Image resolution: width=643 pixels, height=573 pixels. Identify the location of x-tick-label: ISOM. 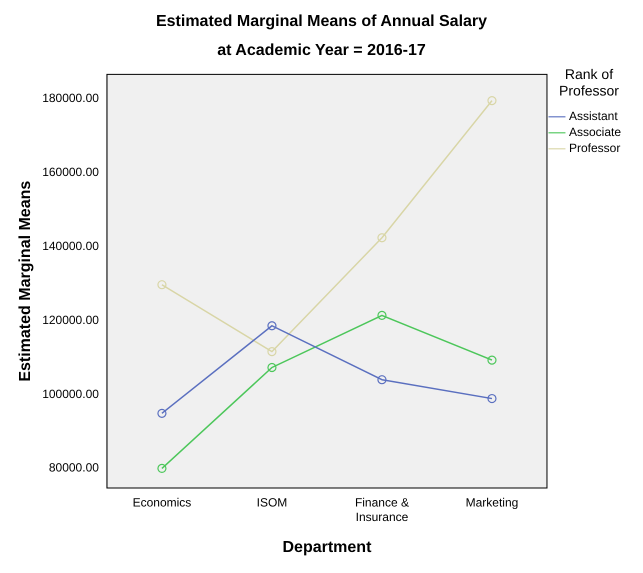
(272, 503).